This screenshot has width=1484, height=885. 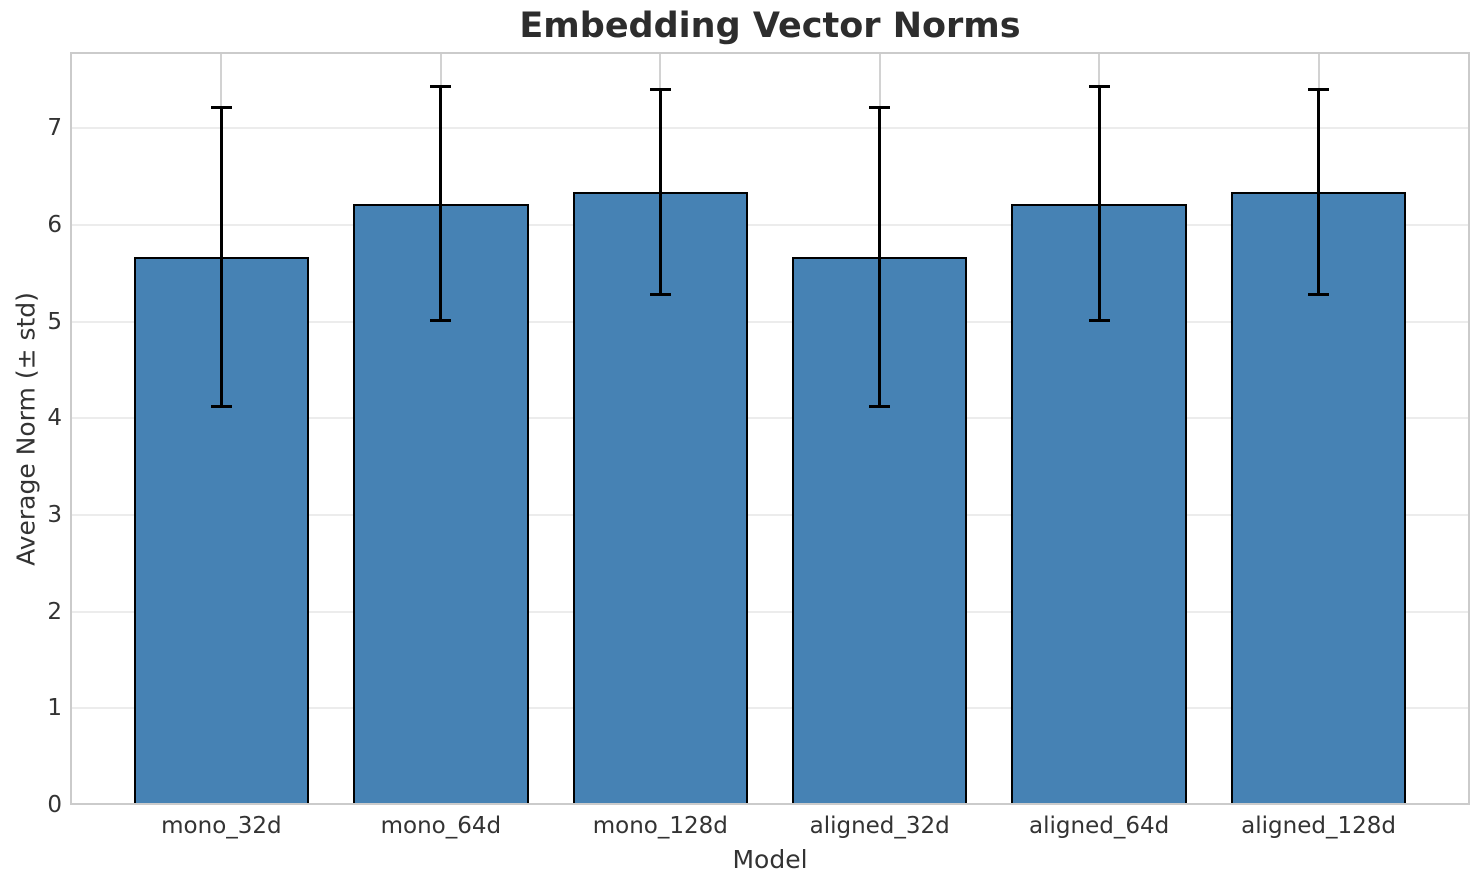 I want to click on y-tick-label: 4, so click(x=54, y=418).